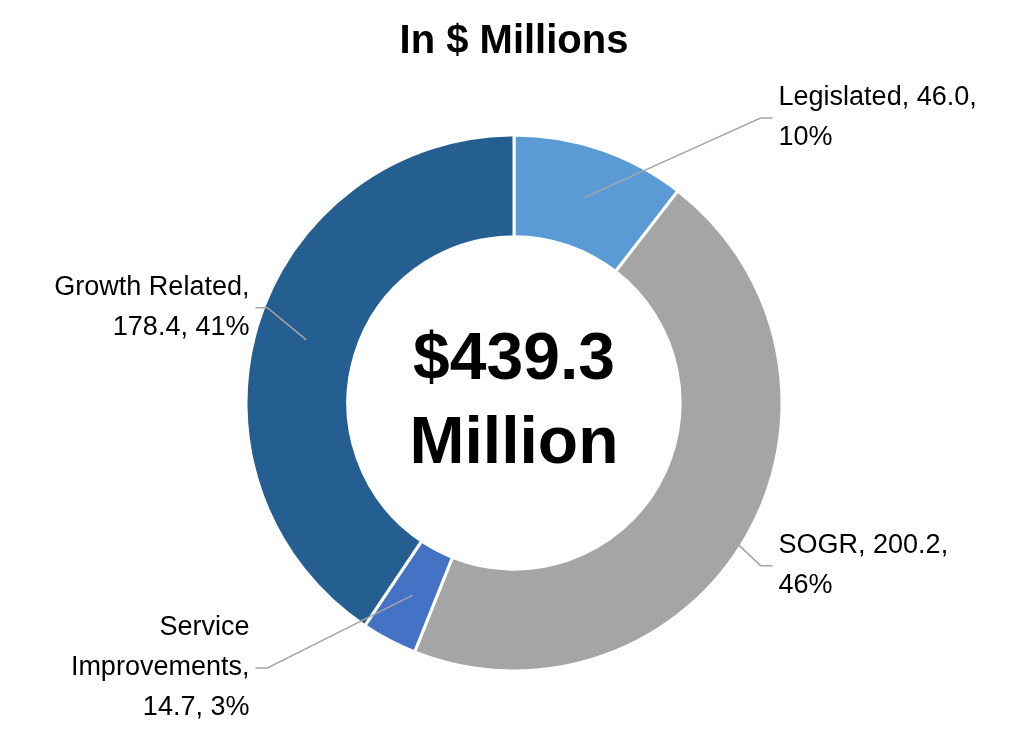  What do you see at coordinates (877, 116) in the screenshot?
I see `slice-label: Legislated, 46.0, 10%` at bounding box center [877, 116].